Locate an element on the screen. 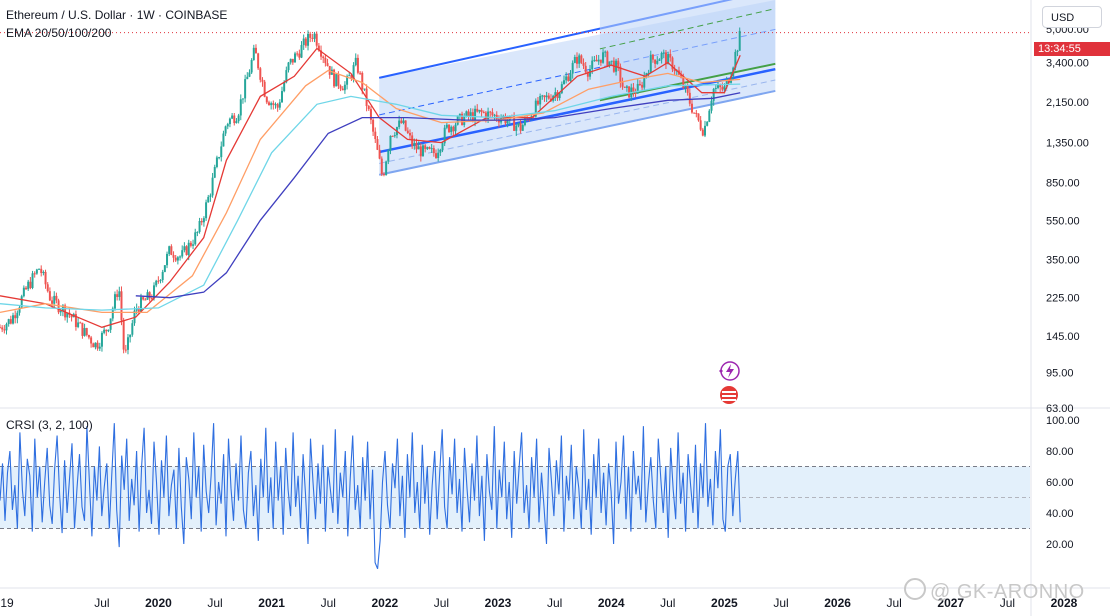 The image size is (1110, 616). time-tick-label: 2027 is located at coordinates (950, 603).